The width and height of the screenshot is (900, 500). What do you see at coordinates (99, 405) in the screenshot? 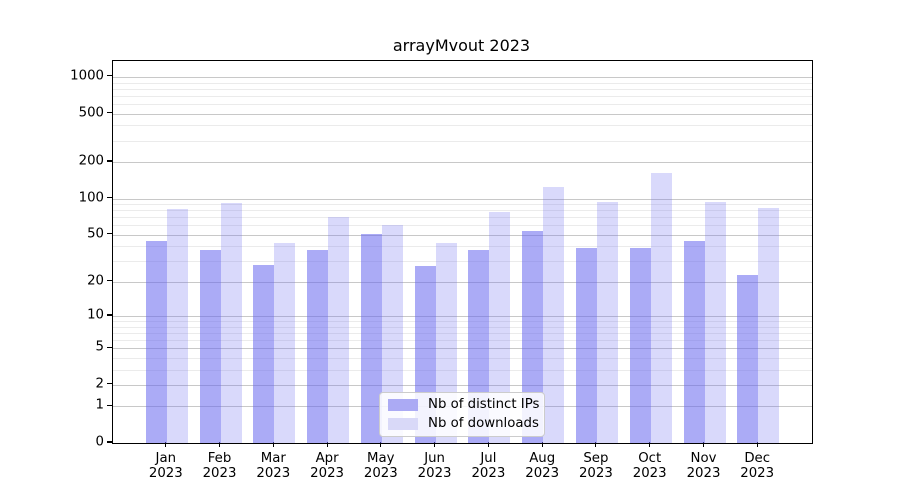
I see `y-tick-label-1: 1` at bounding box center [99, 405].